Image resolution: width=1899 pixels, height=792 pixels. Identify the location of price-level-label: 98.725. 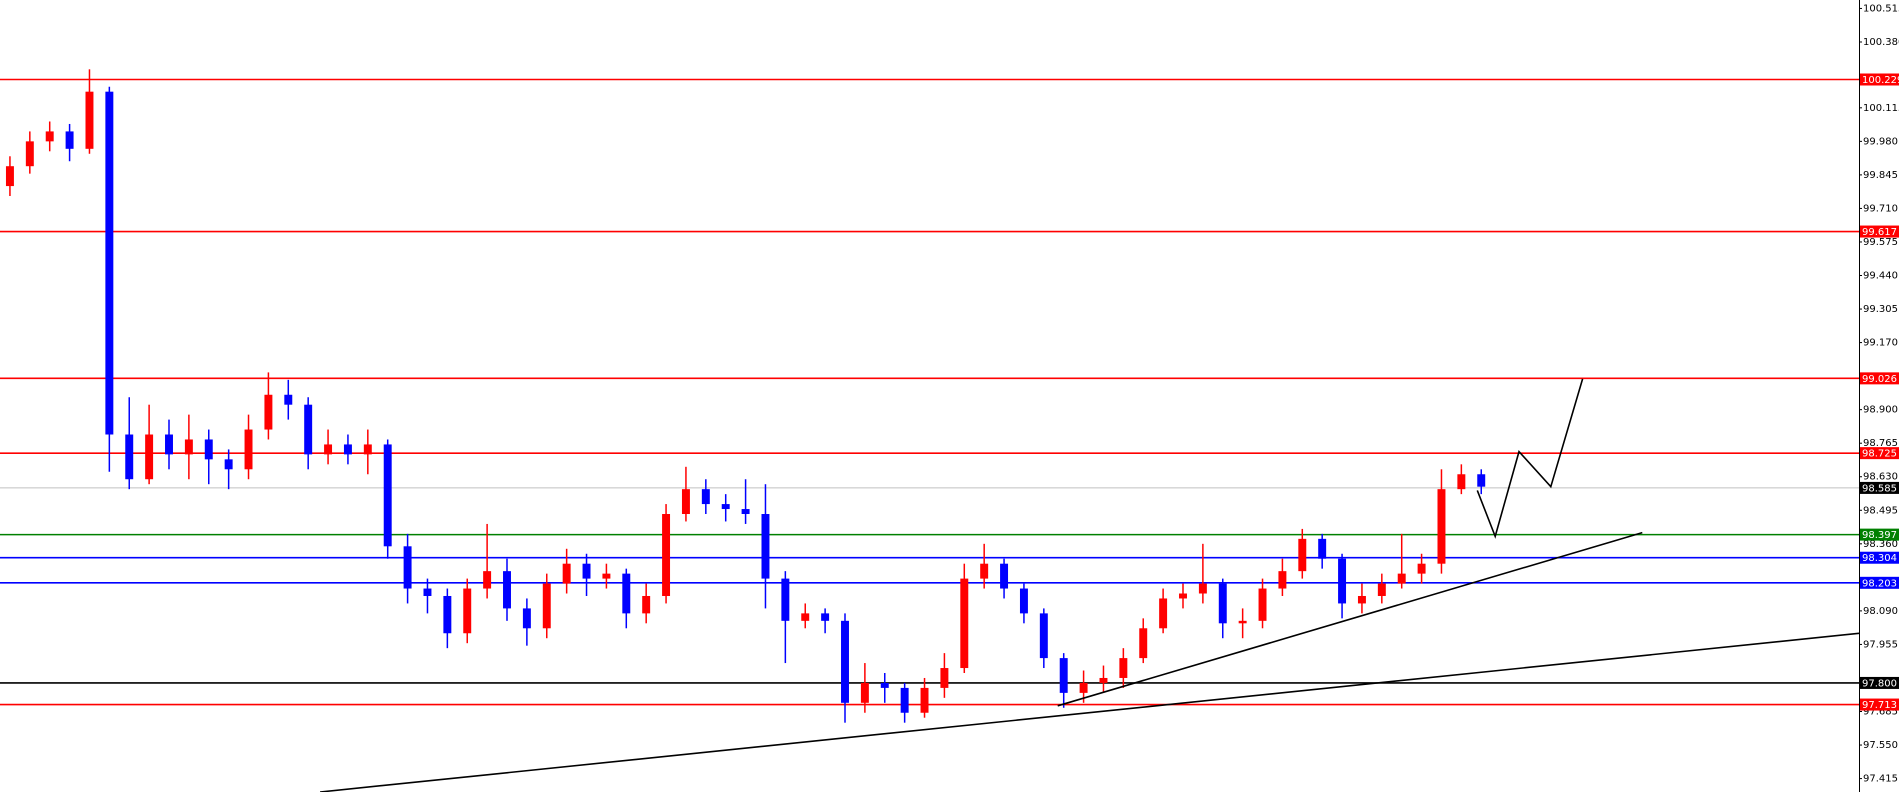
(1879, 454).